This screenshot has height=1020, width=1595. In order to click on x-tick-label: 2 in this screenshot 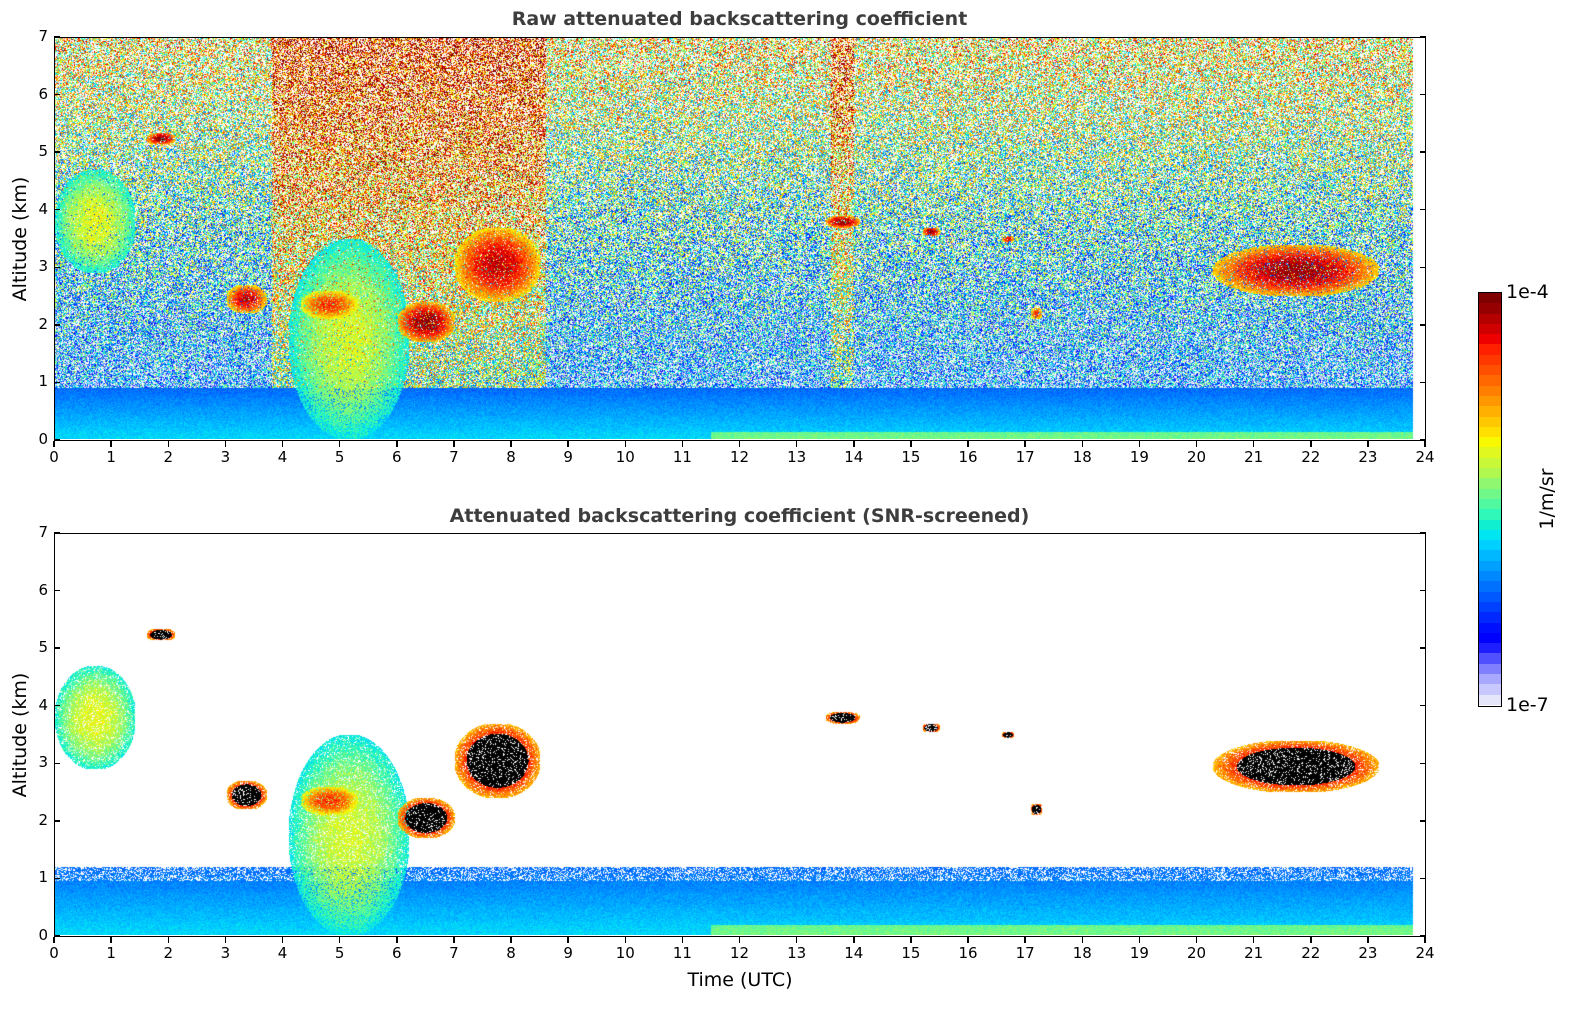, I will do `click(168, 953)`.